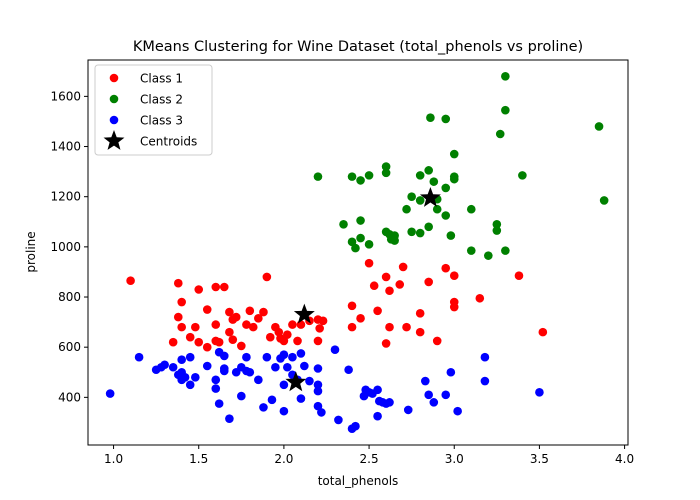 The width and height of the screenshot is (700, 500). I want to click on y-axis-ticks: 400 600 800 1000 1200 1400 1600, so click(69, 246).